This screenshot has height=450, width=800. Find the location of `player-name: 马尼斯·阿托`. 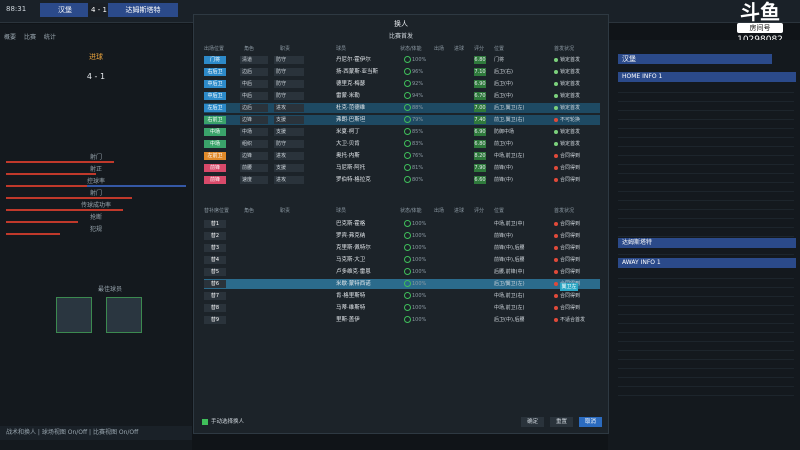

player-name: 马尼斯·阿托 is located at coordinates (351, 168).